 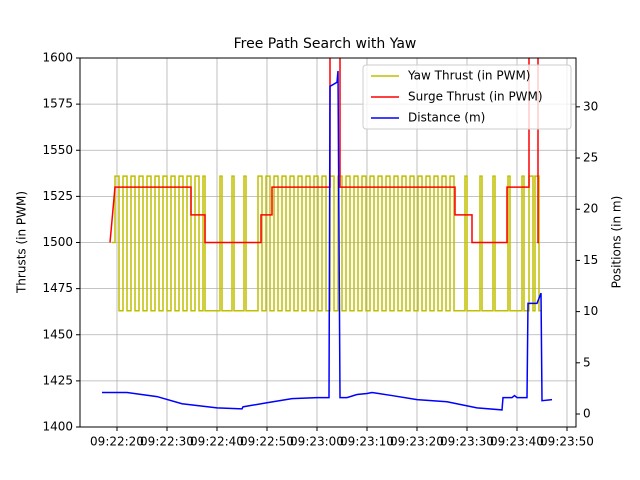 I want to click on y-tick-label: 1600, so click(x=57, y=58).